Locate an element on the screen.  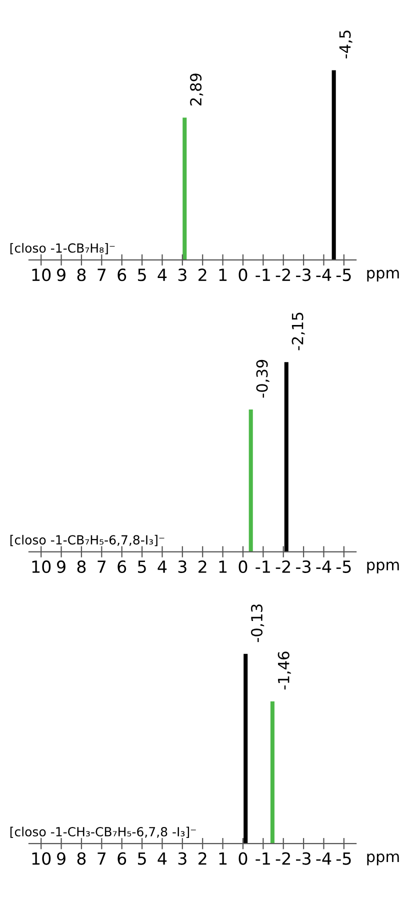
annotation: -4,5 is located at coordinates (345, 44).